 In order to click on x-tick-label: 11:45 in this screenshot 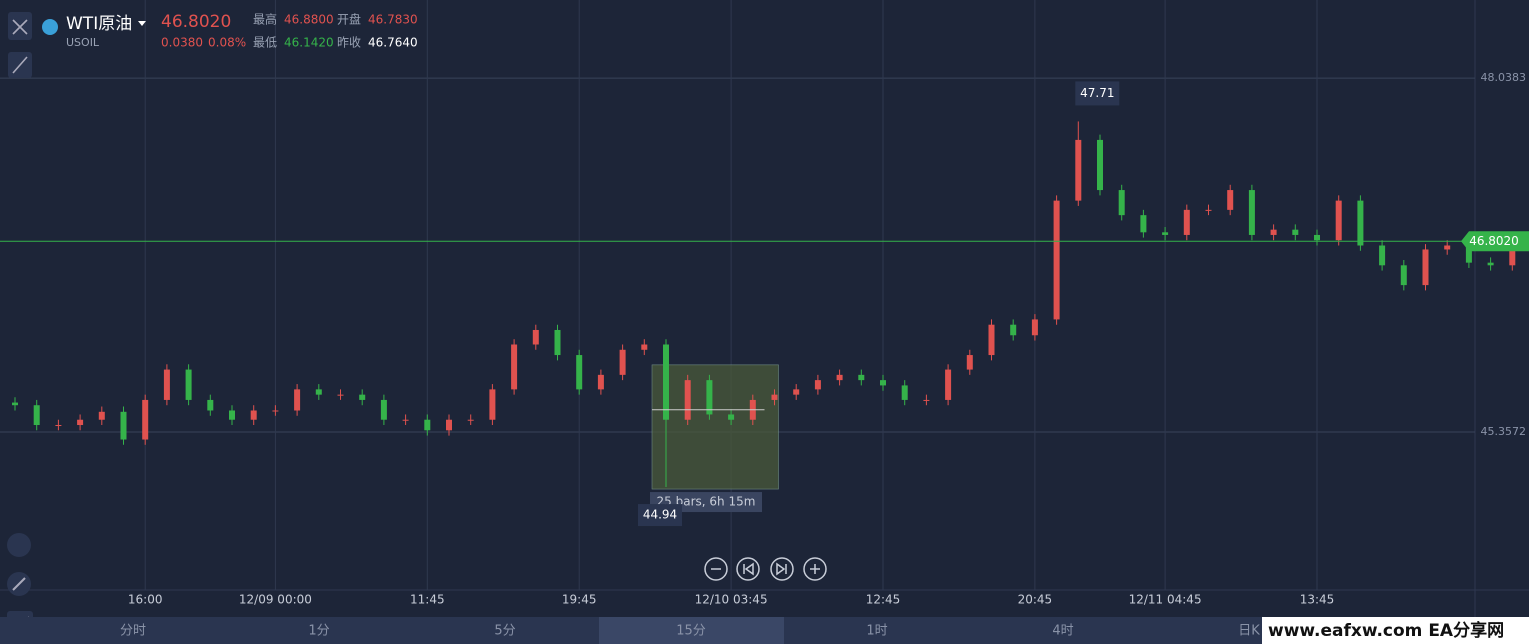, I will do `click(427, 600)`.